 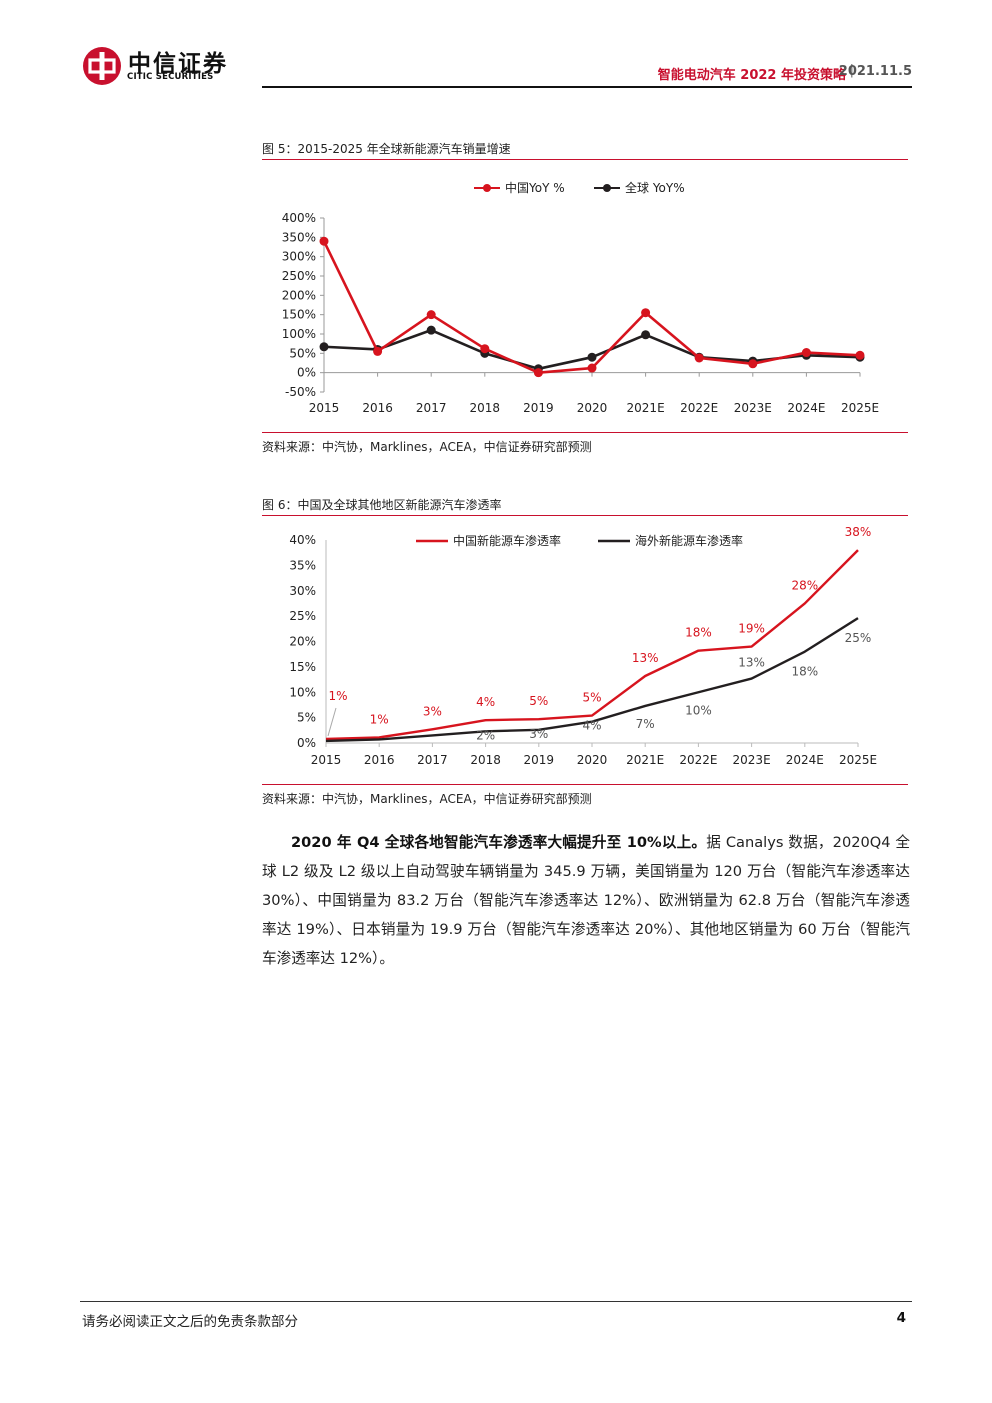 What do you see at coordinates (427, 447) in the screenshot?
I see `figure5-source: 资料来源：中汽协，Marklines，ACEA，中信证券研究部预测` at bounding box center [427, 447].